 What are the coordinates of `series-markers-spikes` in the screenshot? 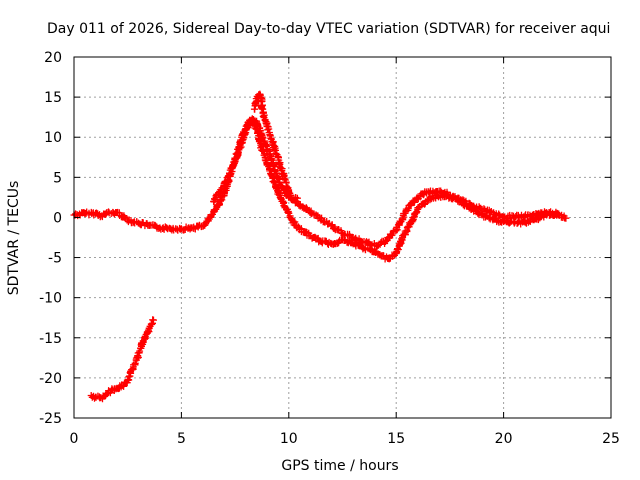 It's located at (275, 147).